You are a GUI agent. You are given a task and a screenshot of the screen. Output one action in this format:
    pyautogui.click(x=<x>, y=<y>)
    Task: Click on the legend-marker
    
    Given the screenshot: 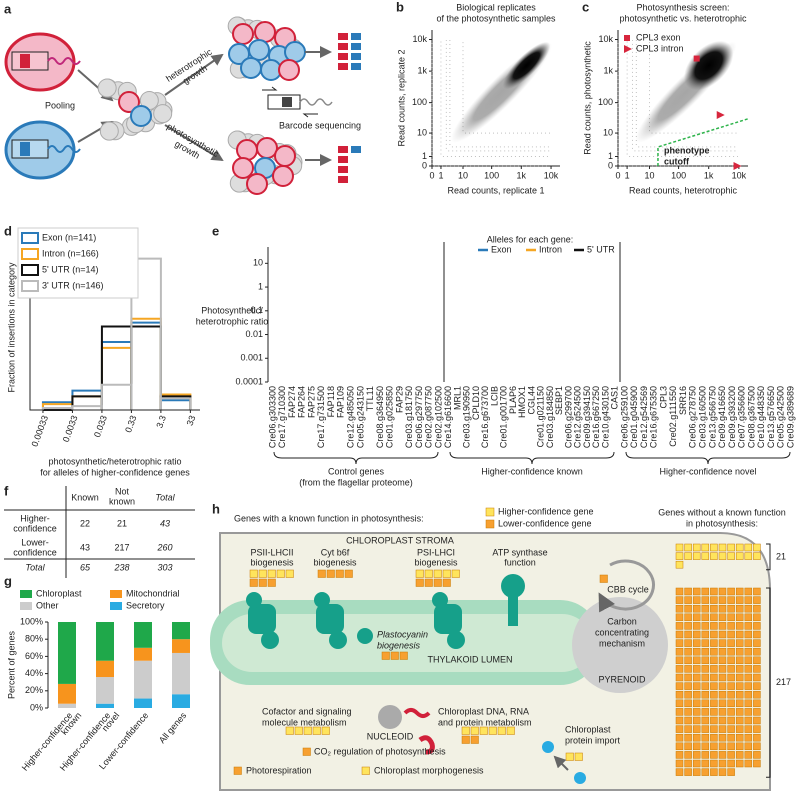 What is the action you would take?
    pyautogui.click(x=627, y=38)
    